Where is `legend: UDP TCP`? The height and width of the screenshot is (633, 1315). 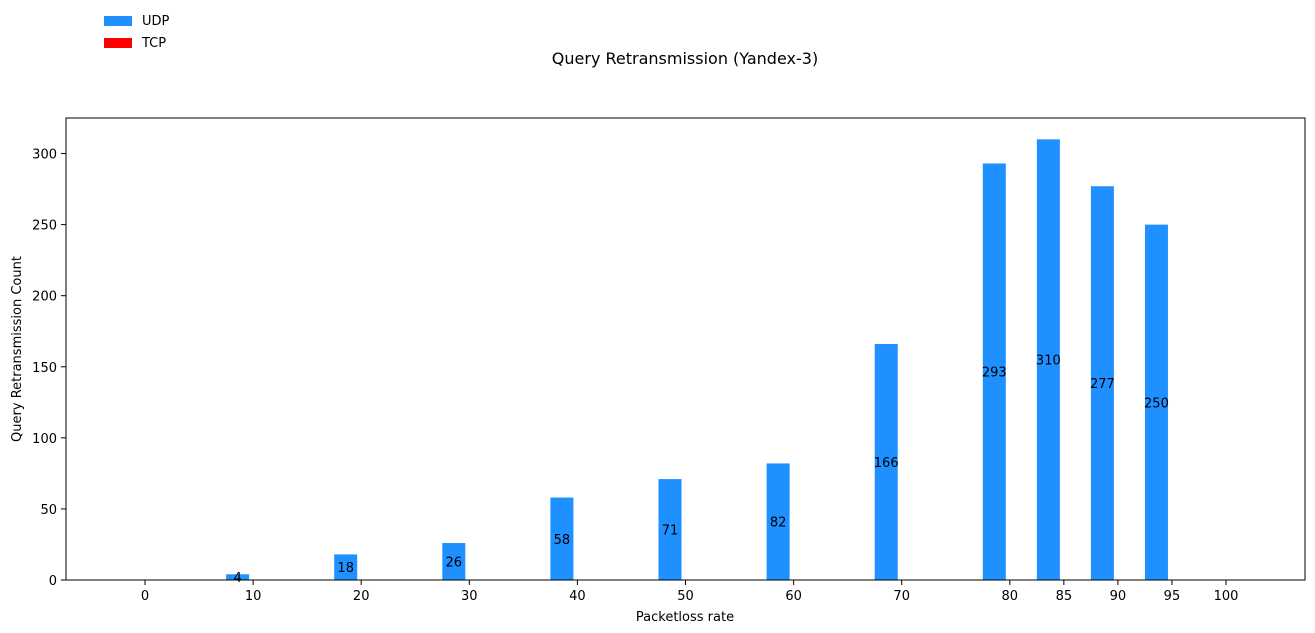
legend: UDP TCP is located at coordinates (135, 32).